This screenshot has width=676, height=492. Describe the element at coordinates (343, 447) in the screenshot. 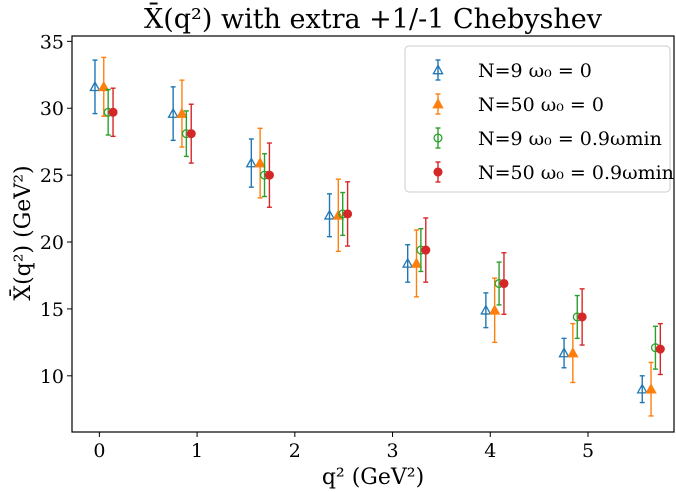

I see `x-axis-ticks: 0 1 2 3 4 5` at that location.